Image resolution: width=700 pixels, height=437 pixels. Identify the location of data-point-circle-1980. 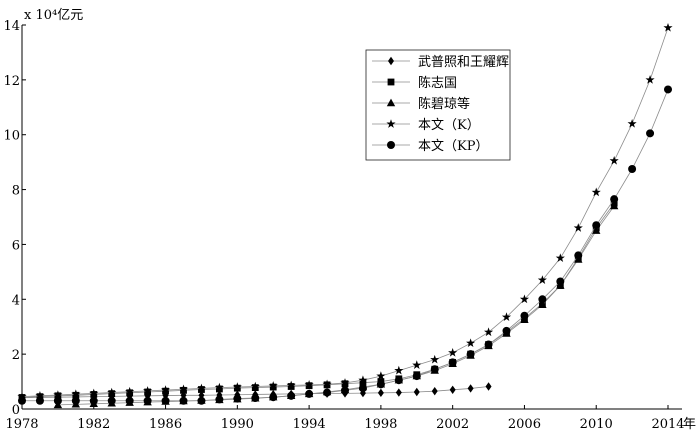
(57, 400).